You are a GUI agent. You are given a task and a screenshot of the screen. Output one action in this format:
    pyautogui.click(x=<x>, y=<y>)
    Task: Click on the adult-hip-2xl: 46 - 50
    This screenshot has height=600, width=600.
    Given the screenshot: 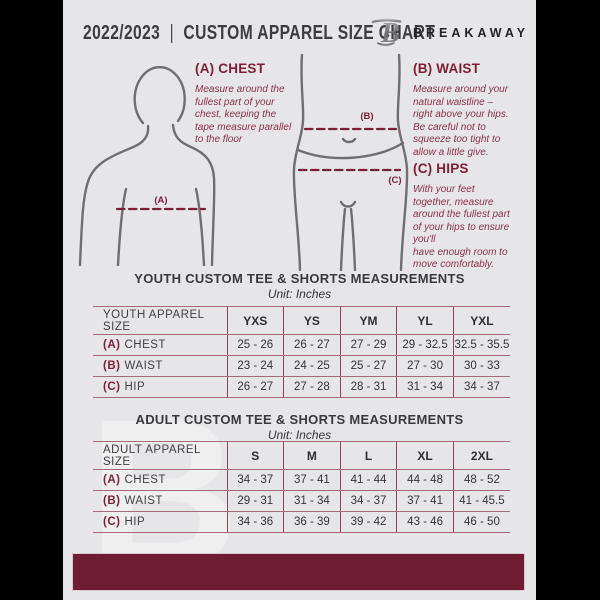 What is the action you would take?
    pyautogui.click(x=481, y=522)
    